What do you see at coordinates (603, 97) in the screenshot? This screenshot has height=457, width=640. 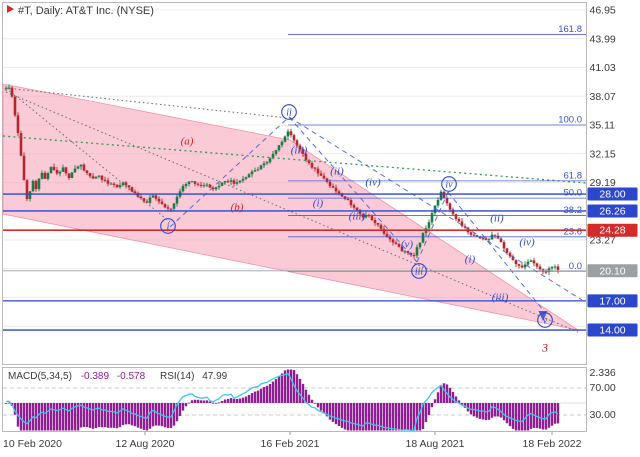 I see `price-tick-label: 38.07` at bounding box center [603, 97].